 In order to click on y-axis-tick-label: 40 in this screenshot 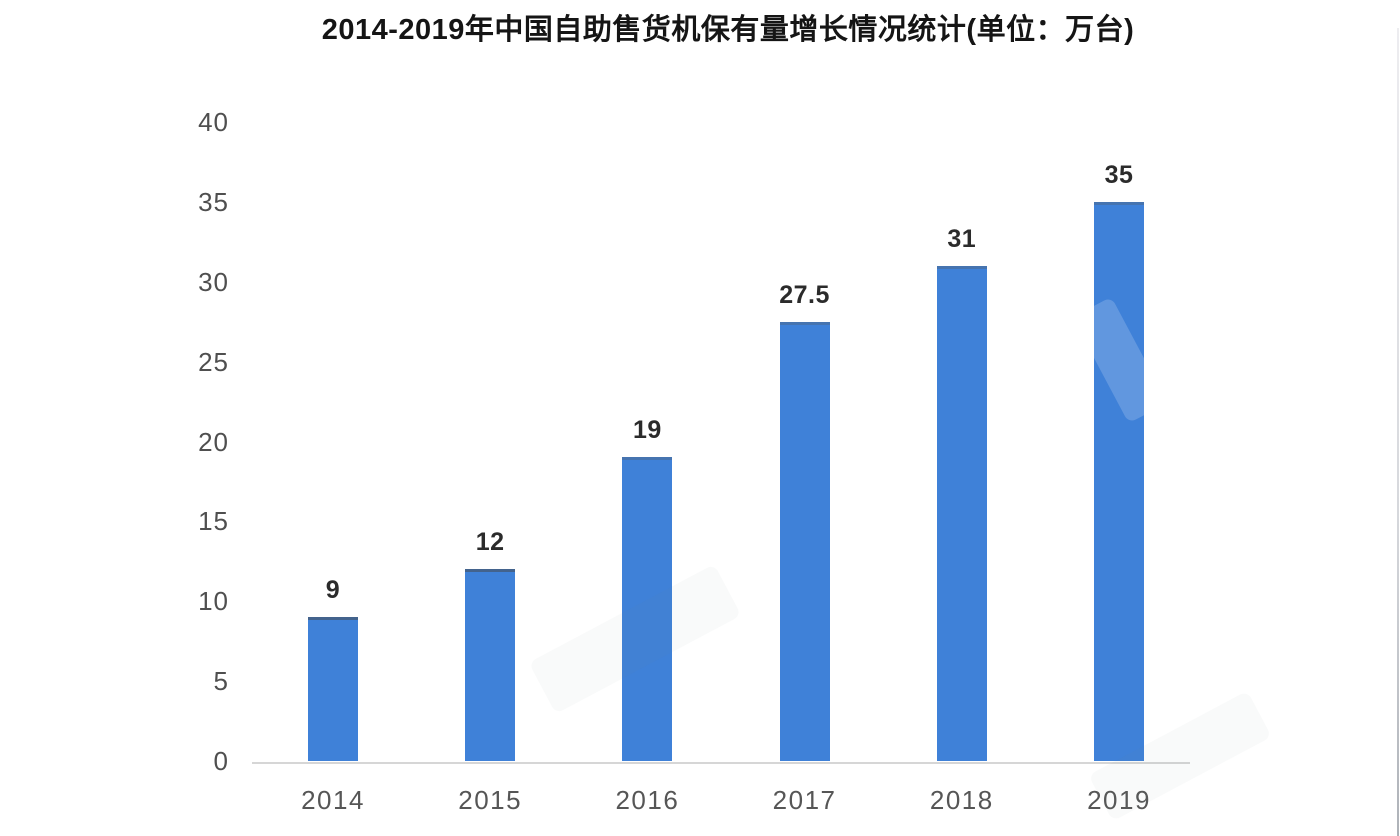, I will do `click(213, 122)`.